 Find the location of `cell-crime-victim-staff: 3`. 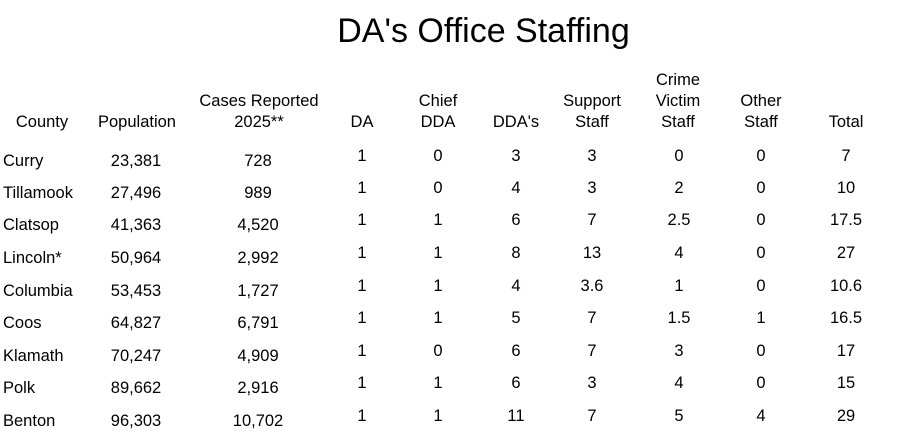

cell-crime-victim-staff: 3 is located at coordinates (679, 351).